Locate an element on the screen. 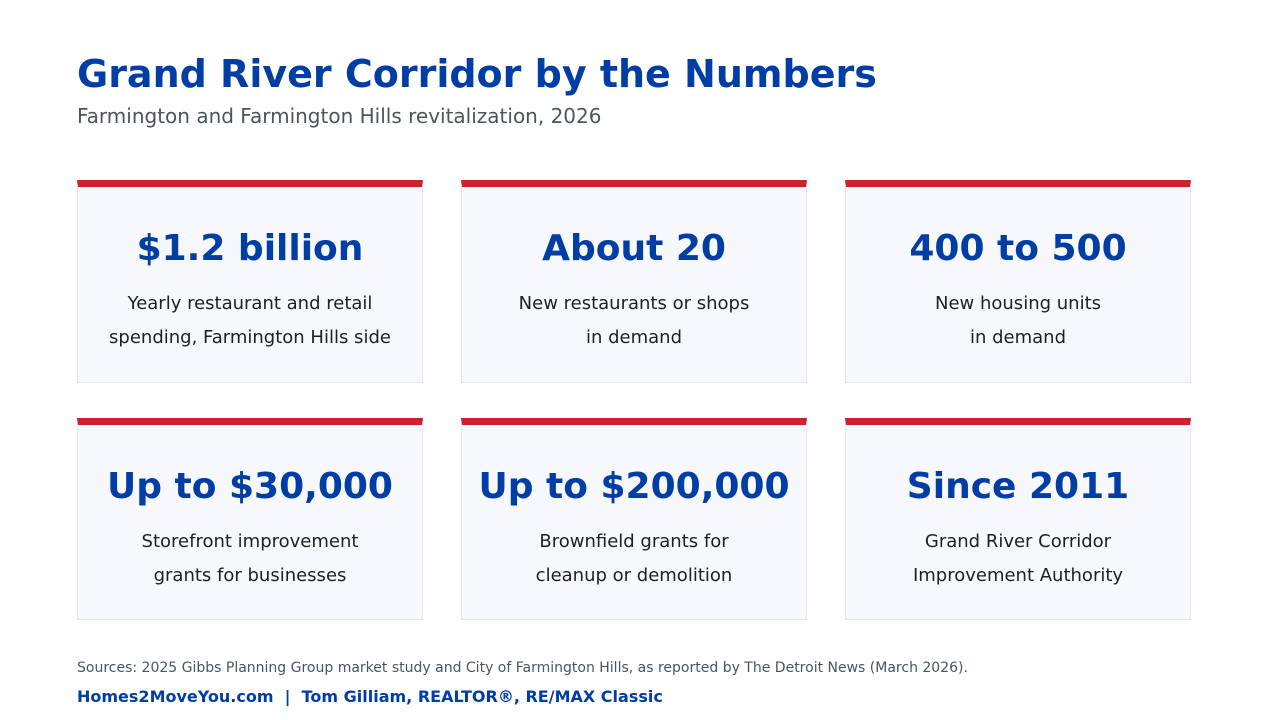  stat-label-line: New restaurants or shops is located at coordinates (634, 303).